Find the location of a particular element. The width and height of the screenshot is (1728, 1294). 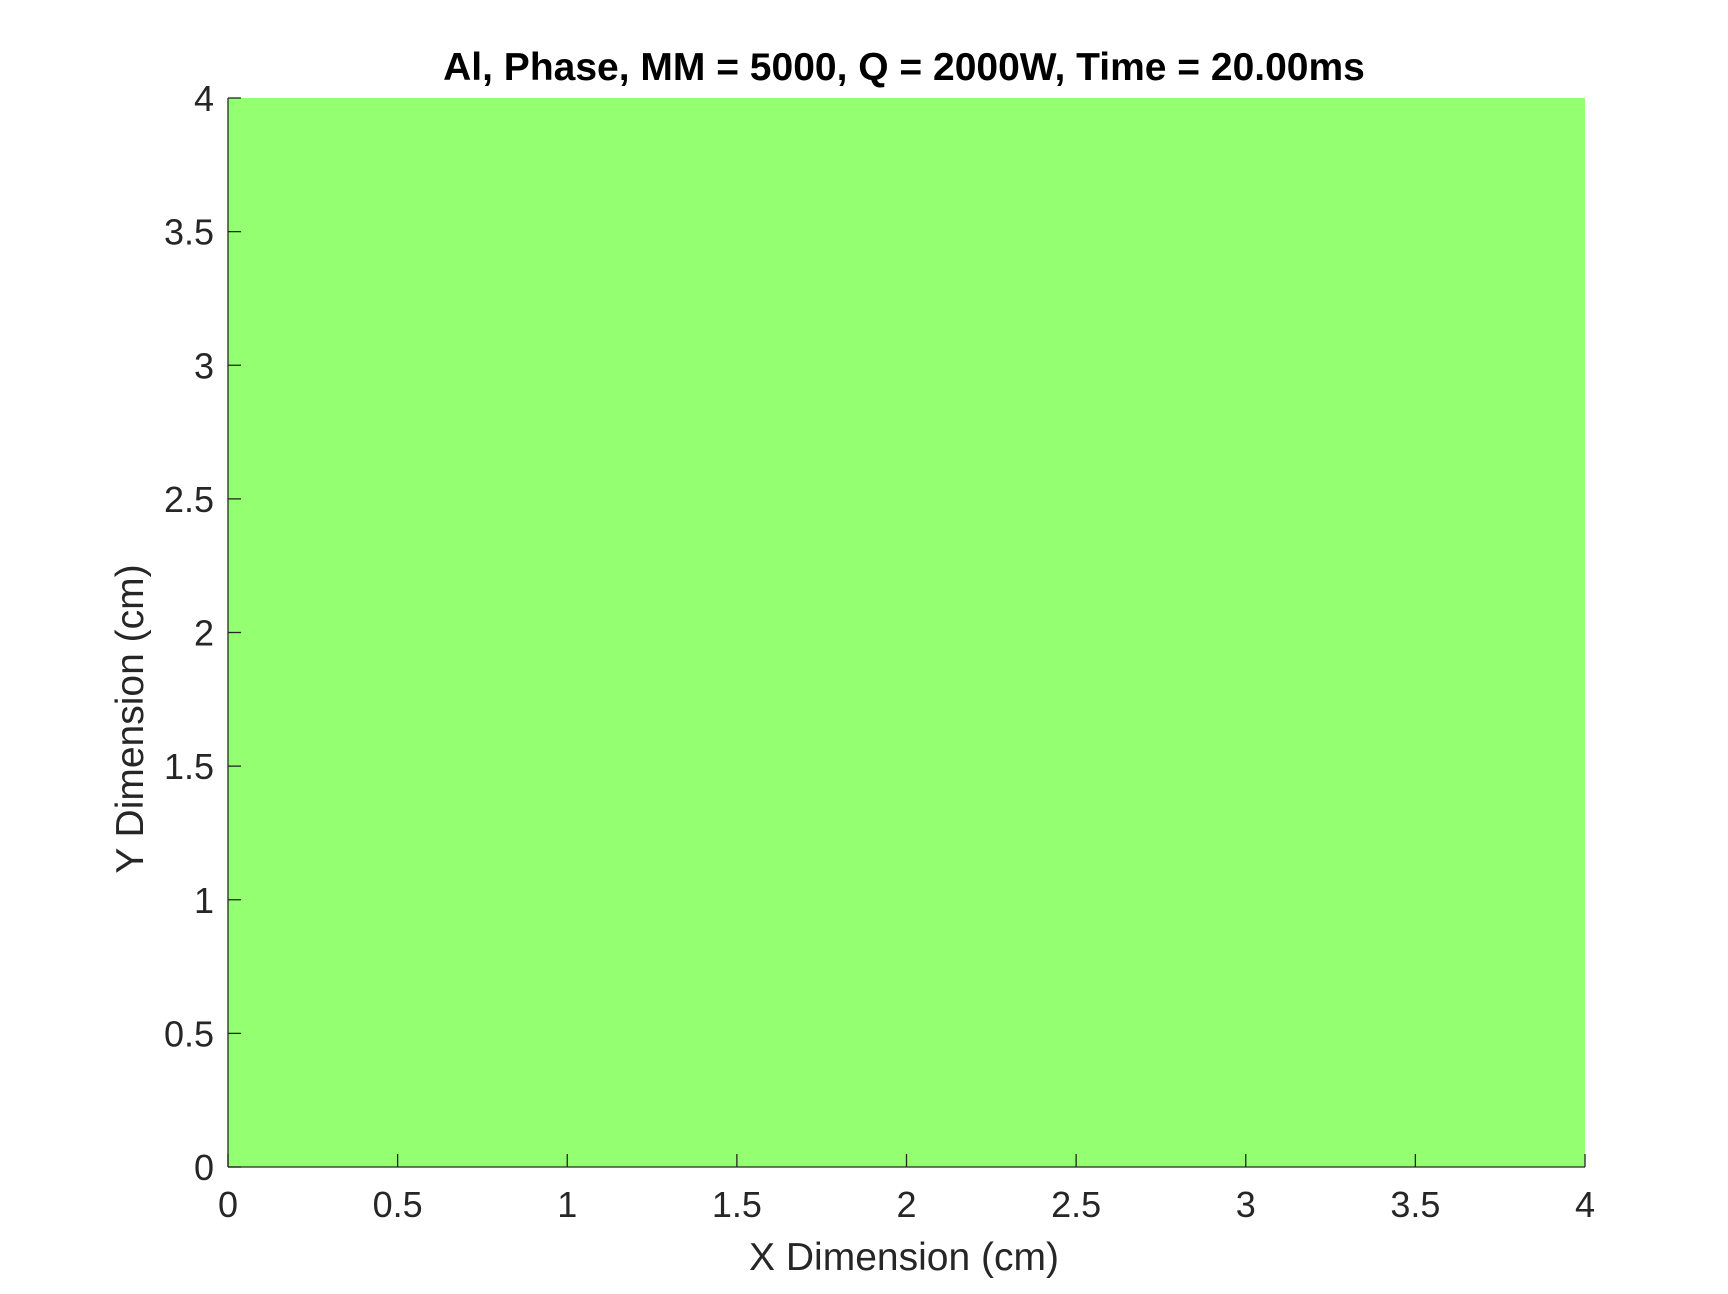

x-tick-label: 2.5 is located at coordinates (1076, 1204).